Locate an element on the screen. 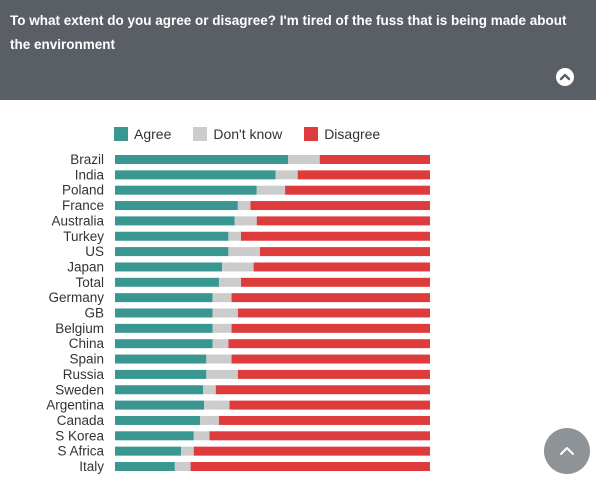 The width and height of the screenshot is (596, 489). bar-segment-sweden-agree is located at coordinates (159, 390).